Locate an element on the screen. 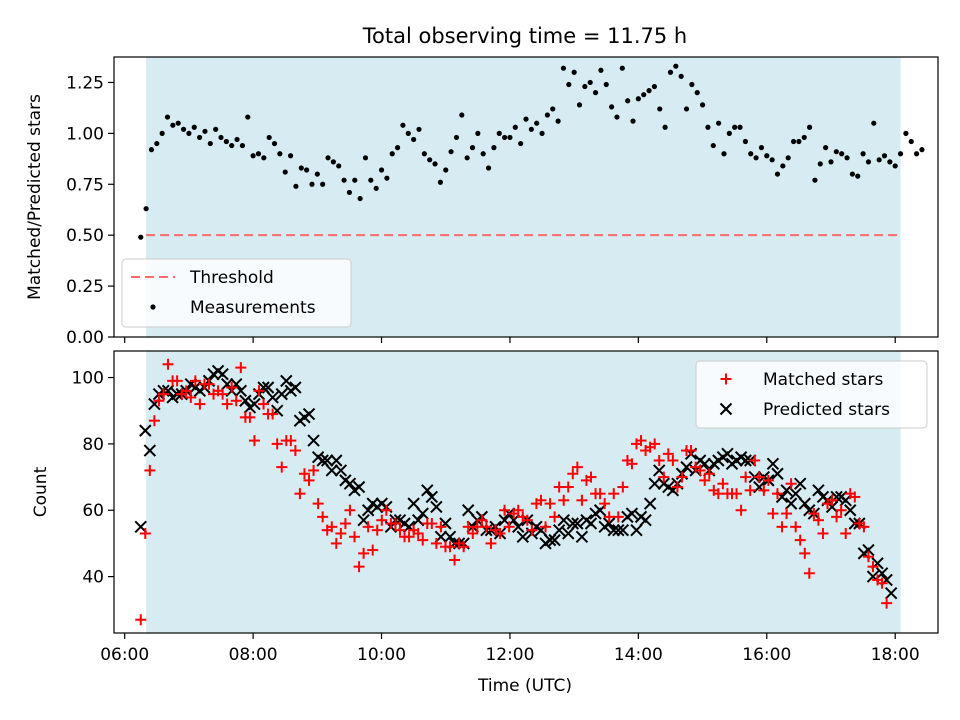 The image size is (960, 720). top-legend-box is located at coordinates (236, 293).